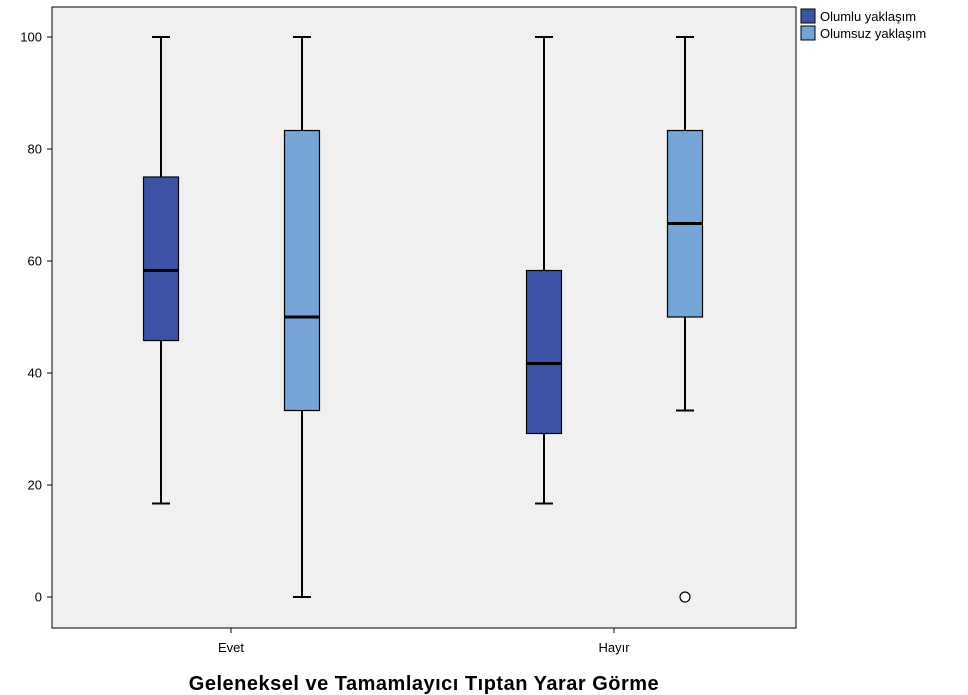 The width and height of the screenshot is (968, 695). What do you see at coordinates (35, 149) in the screenshot?
I see `y-tick-label: 80` at bounding box center [35, 149].